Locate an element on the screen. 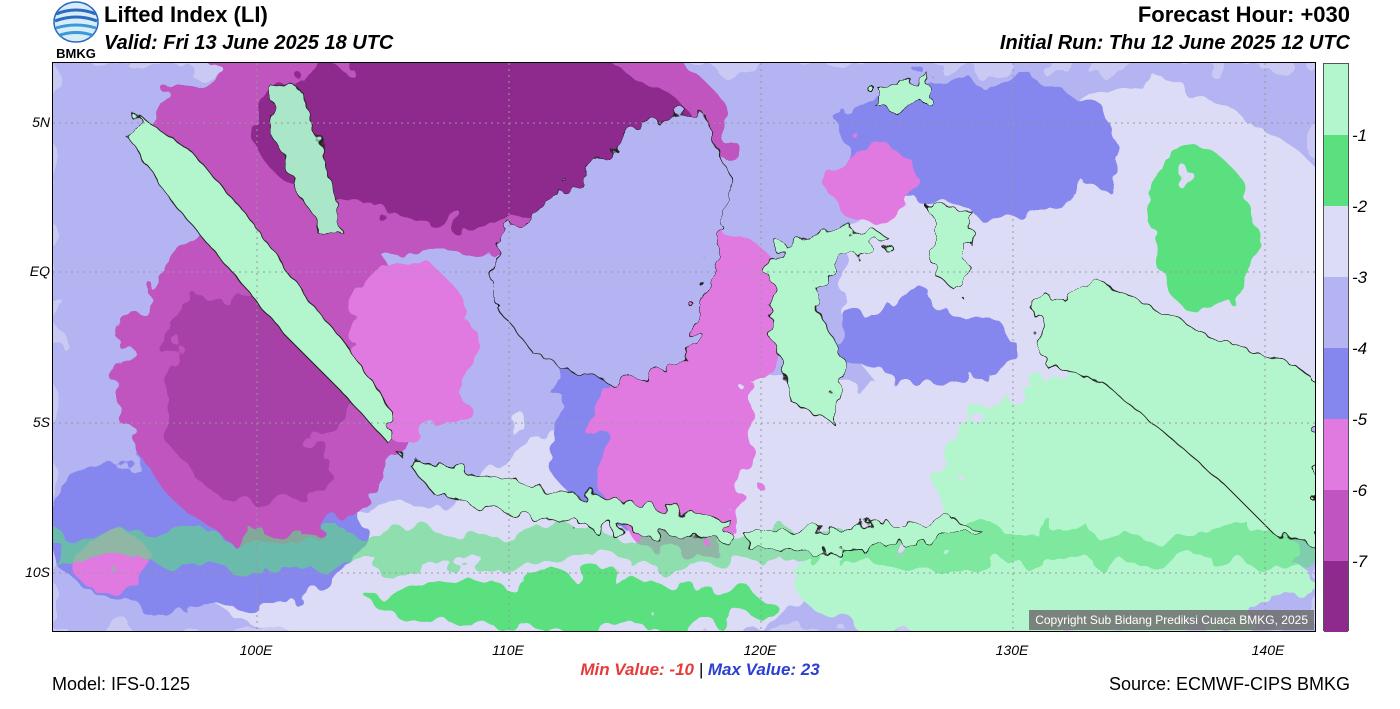  new-guinea is located at coordinates (1173, 413).